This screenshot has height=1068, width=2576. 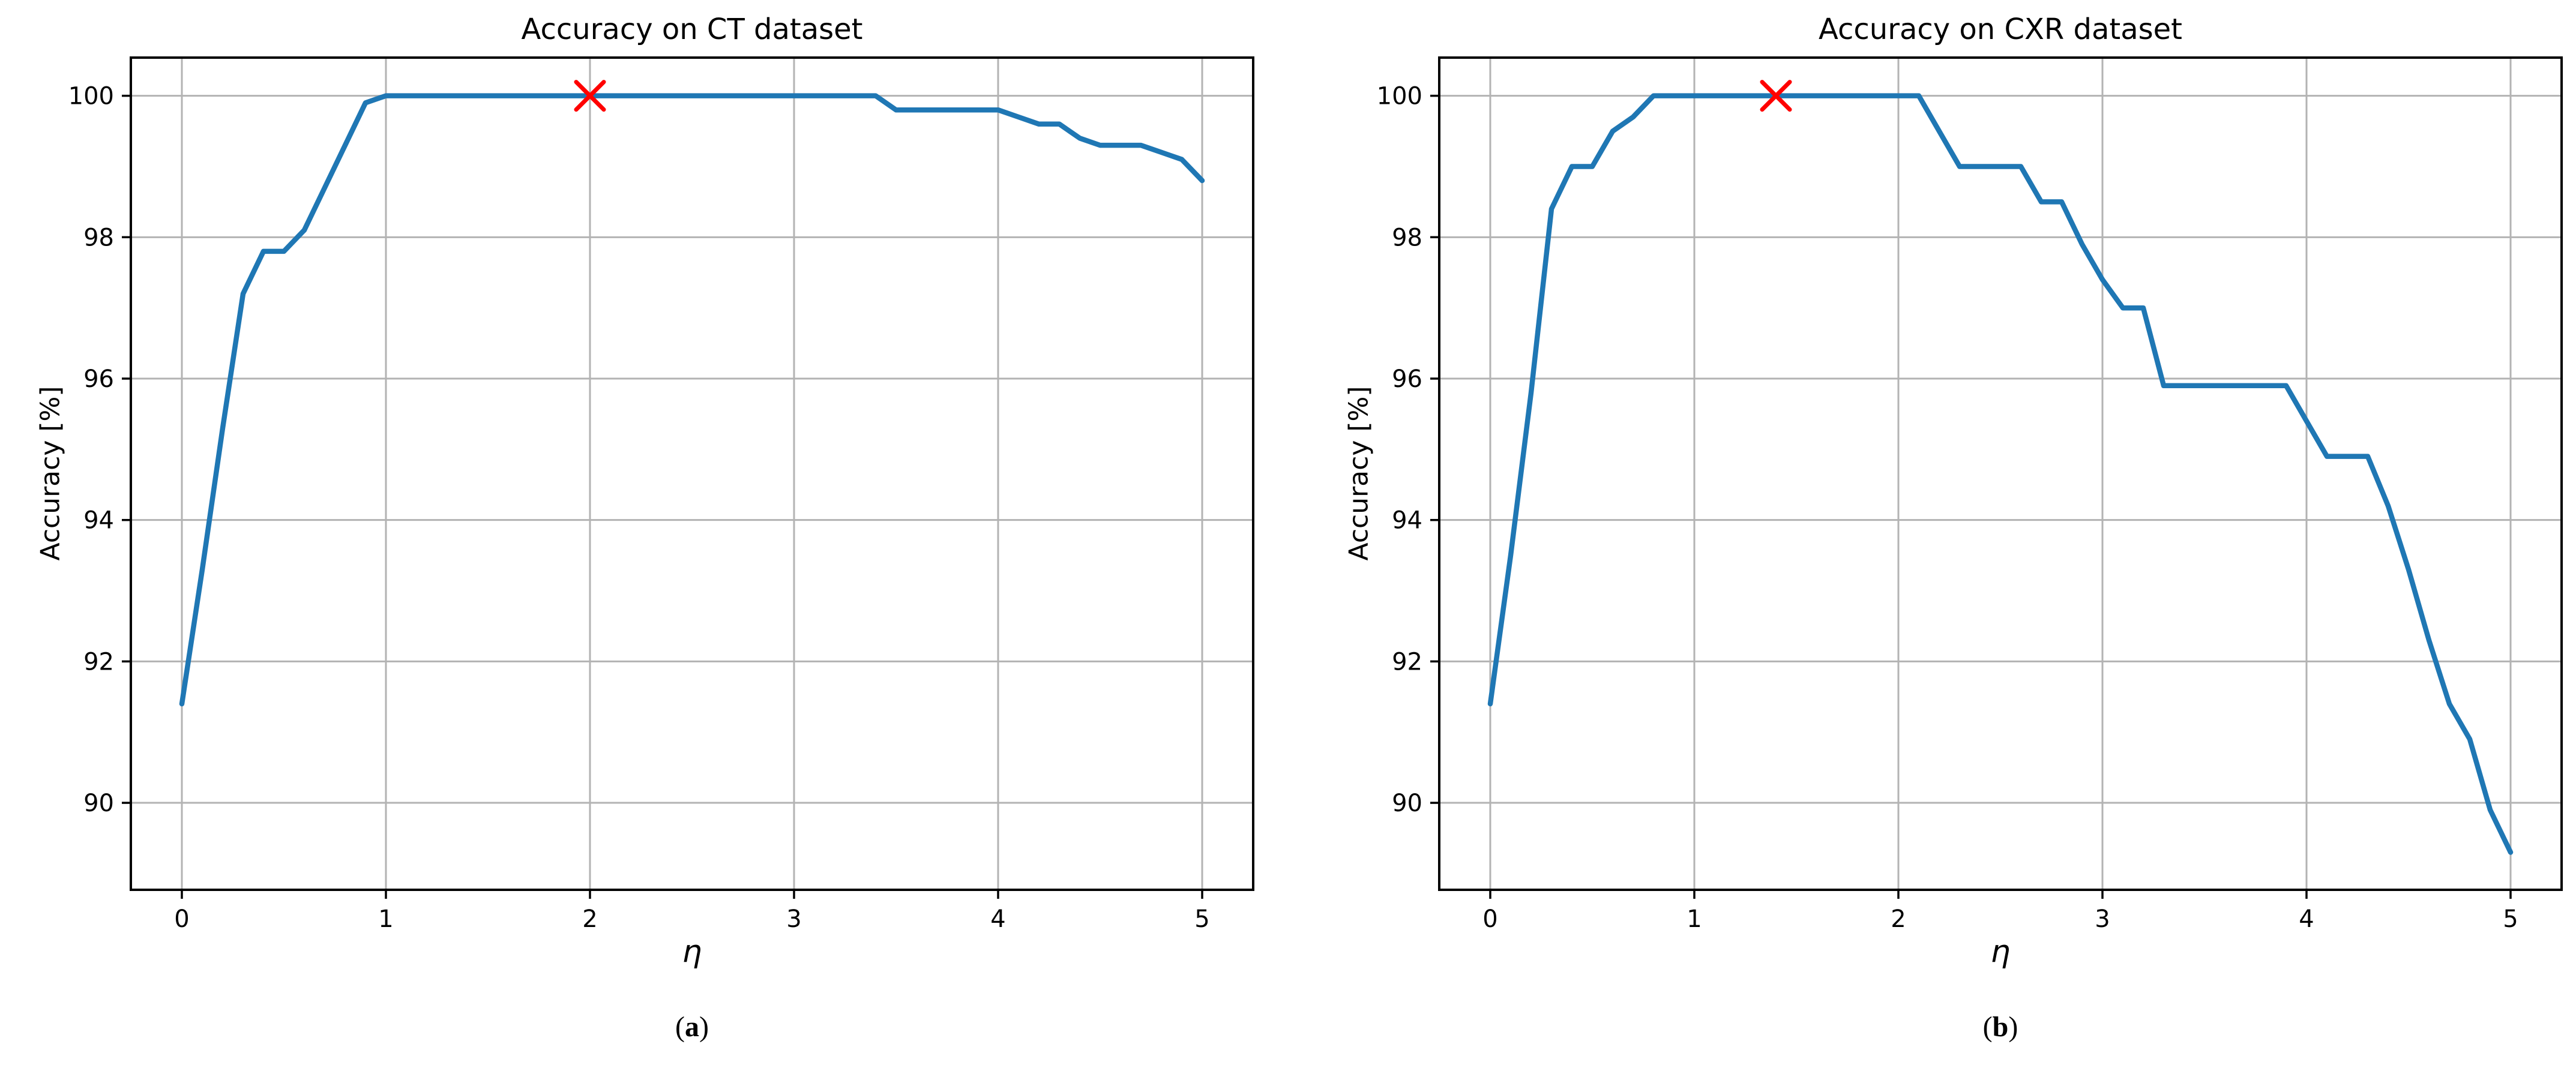 I want to click on chart-a-title: Accuracy on CT dataset, so click(x=692, y=29).